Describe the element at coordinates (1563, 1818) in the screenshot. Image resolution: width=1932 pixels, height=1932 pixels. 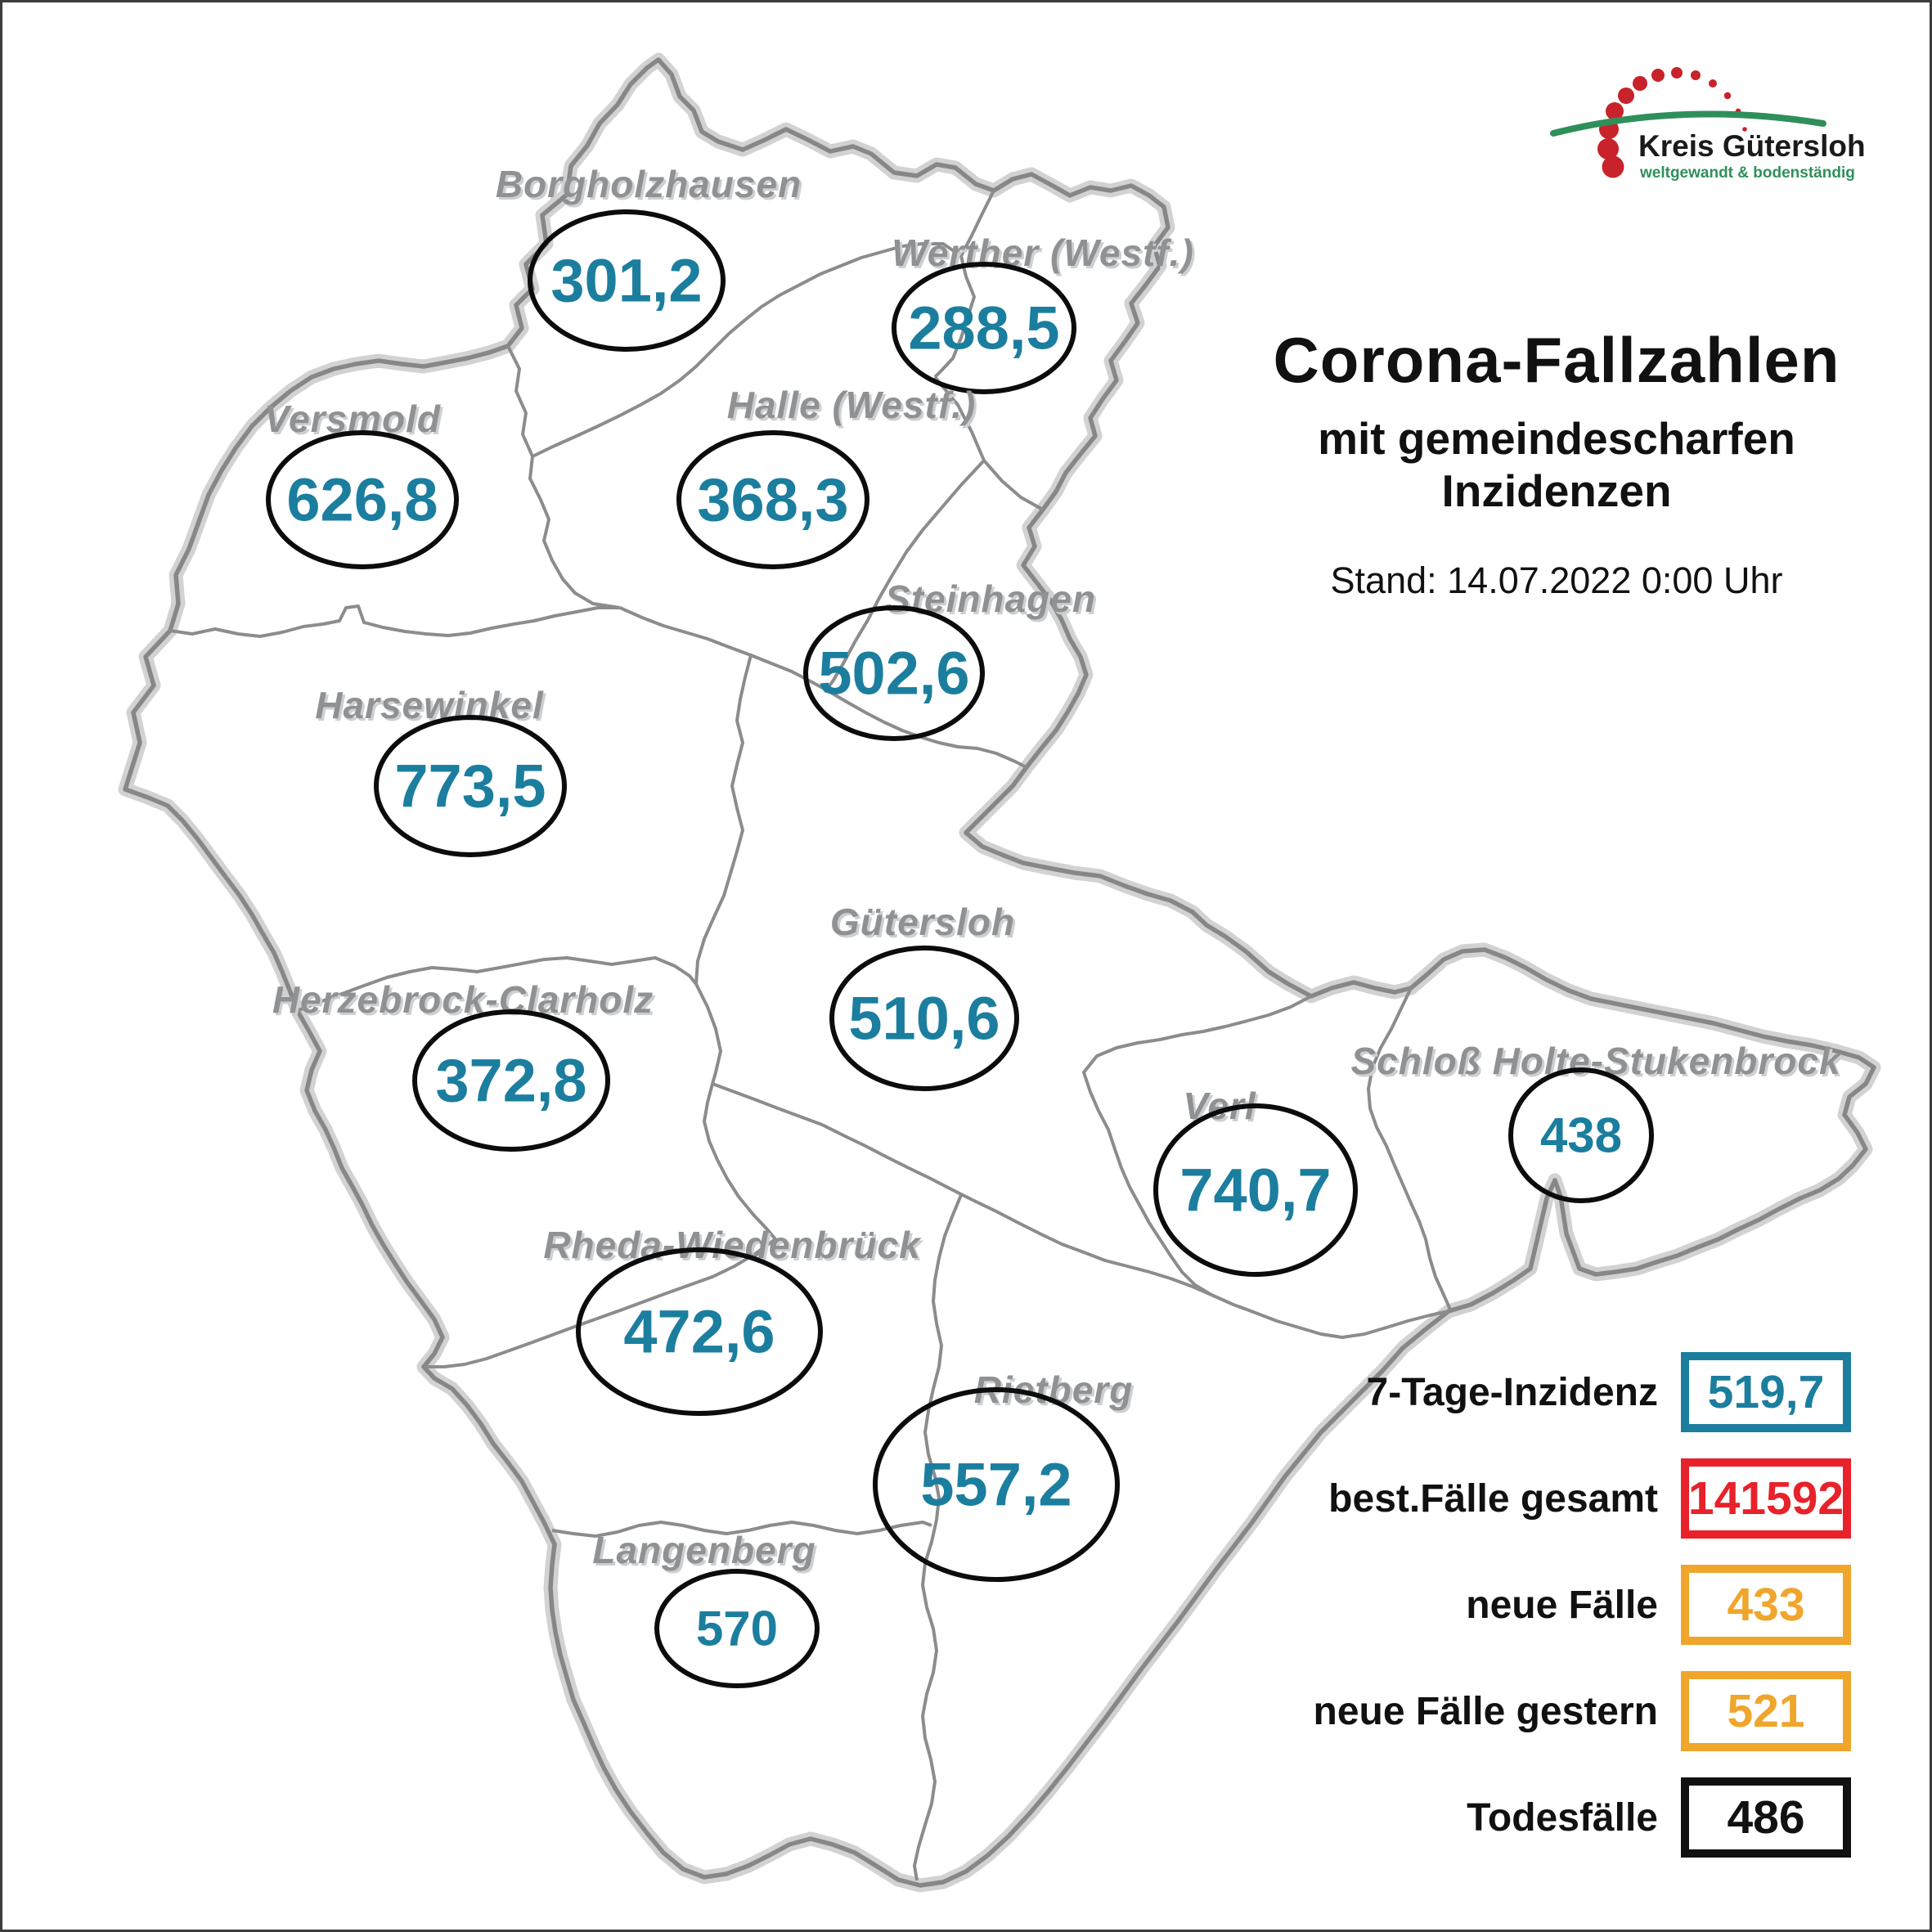
I see `legend-label: Todesfälle` at that location.